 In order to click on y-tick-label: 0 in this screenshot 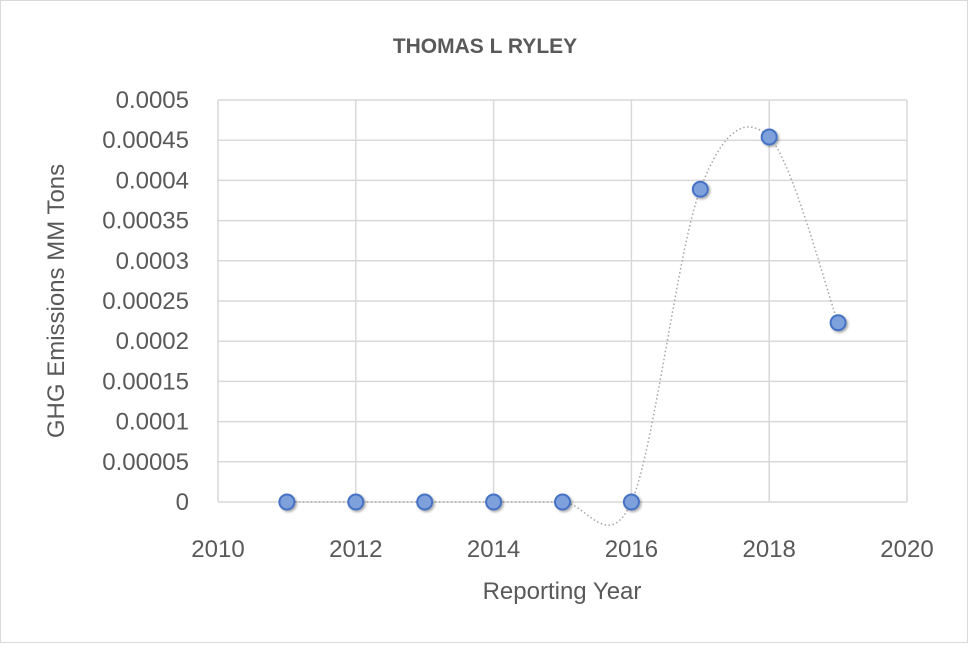, I will do `click(182, 502)`.